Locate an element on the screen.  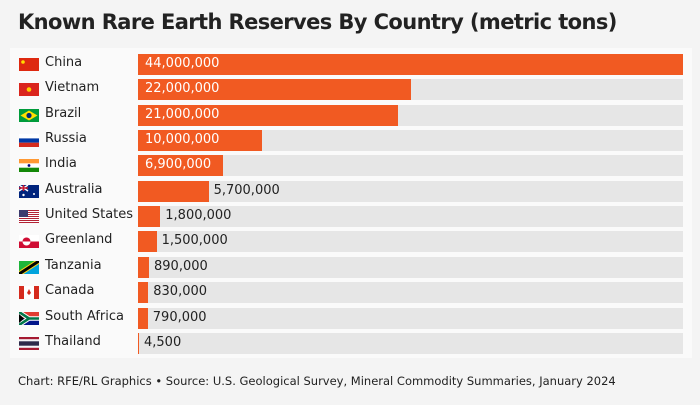
category-label: India is located at coordinates (61, 164).